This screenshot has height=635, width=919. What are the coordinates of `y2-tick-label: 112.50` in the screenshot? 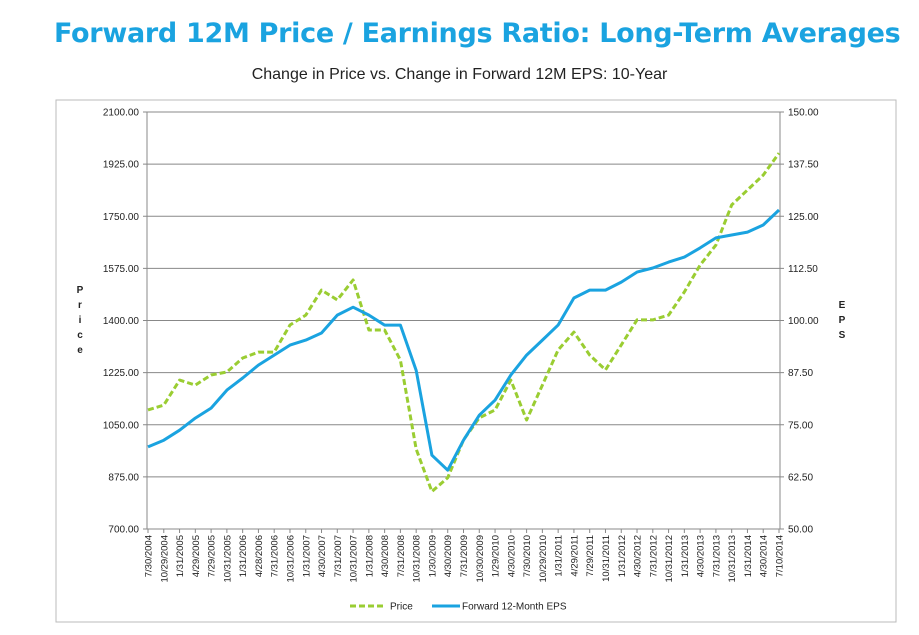 It's located at (803, 269).